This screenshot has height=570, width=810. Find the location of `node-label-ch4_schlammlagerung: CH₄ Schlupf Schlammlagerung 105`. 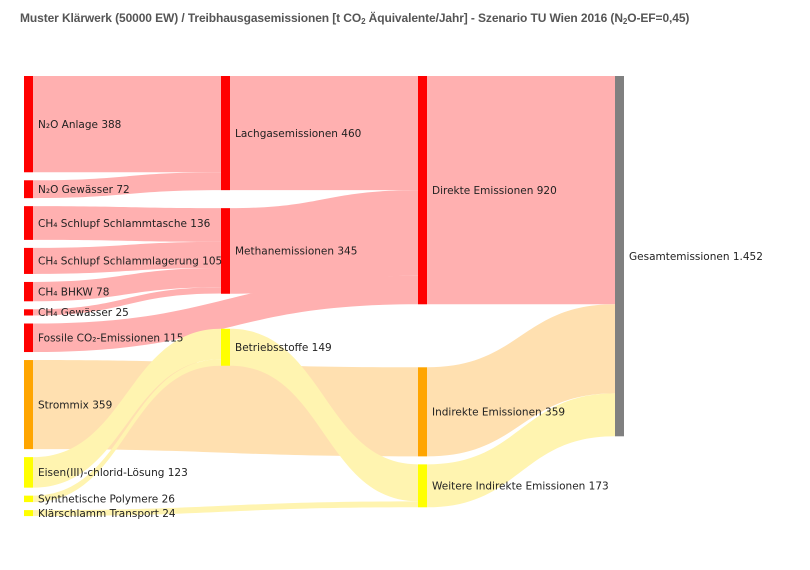

node-label-ch4_schlammlagerung: CH₄ Schlupf Schlammlagerung 105 is located at coordinates (130, 262).